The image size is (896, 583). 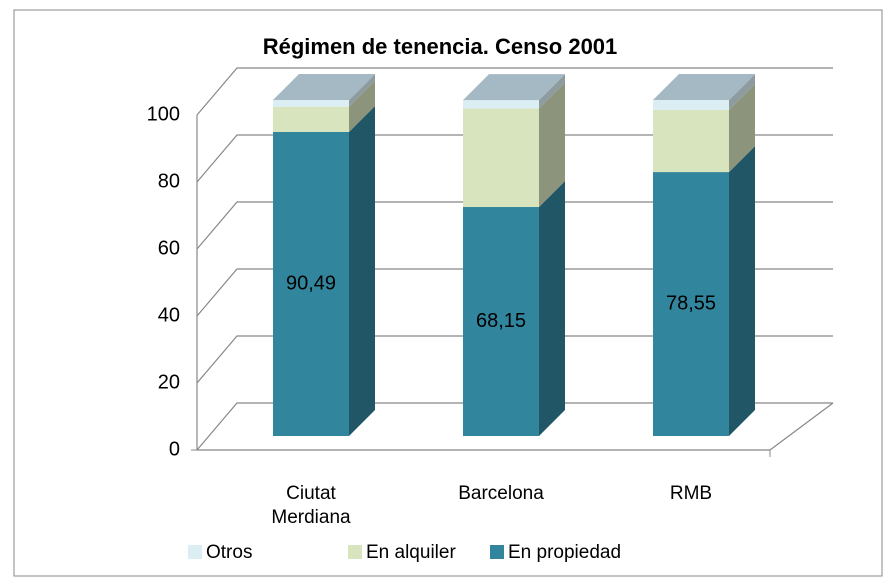 What do you see at coordinates (311, 505) in the screenshot?
I see `x-tick-label: Ciutat Merdiana` at bounding box center [311, 505].